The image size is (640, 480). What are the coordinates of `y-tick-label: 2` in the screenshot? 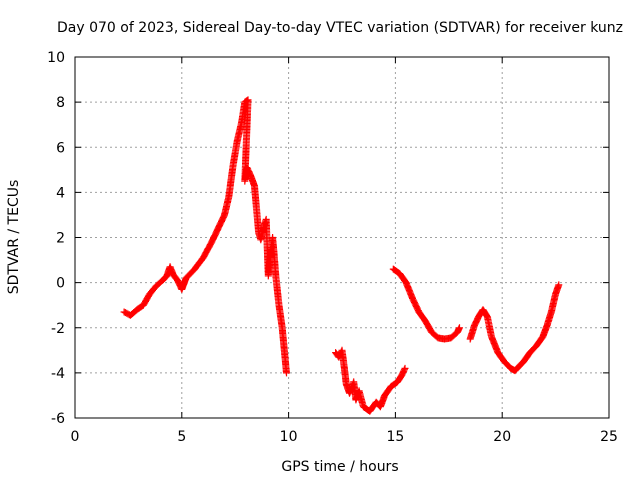 It's located at (60, 239).